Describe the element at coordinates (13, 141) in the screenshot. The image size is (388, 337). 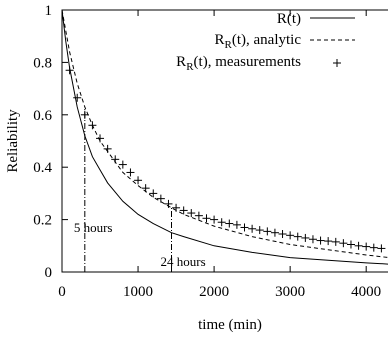
I see `y-axis-label: Reliability` at that location.